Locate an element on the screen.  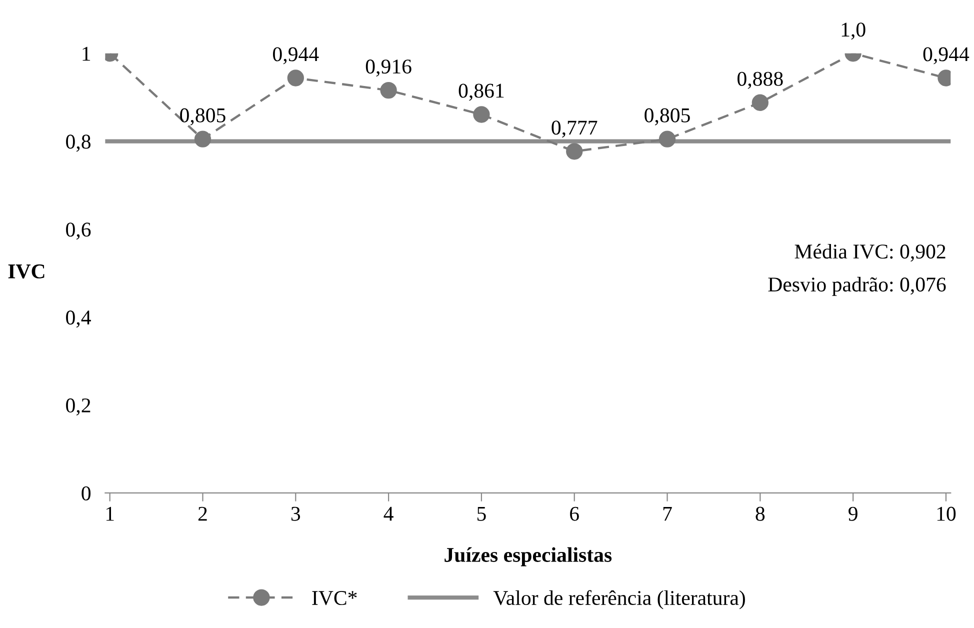
data-label: 0,861 is located at coordinates (481, 92).